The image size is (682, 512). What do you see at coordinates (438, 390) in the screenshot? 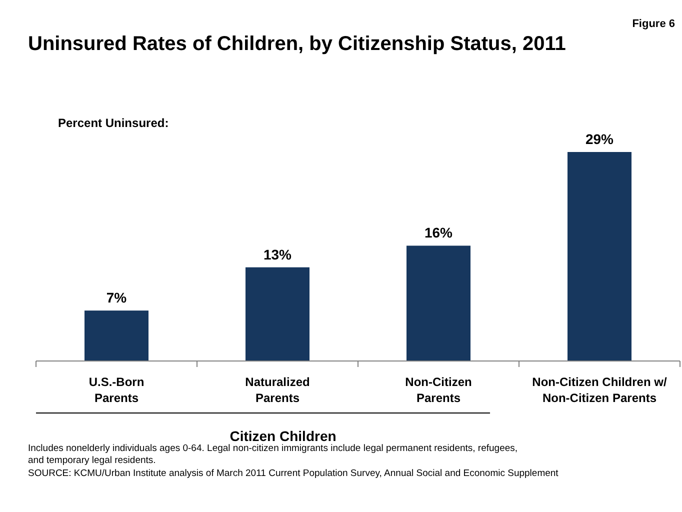
I see `x-tick-label: Non-Citizen Parents` at bounding box center [438, 390].